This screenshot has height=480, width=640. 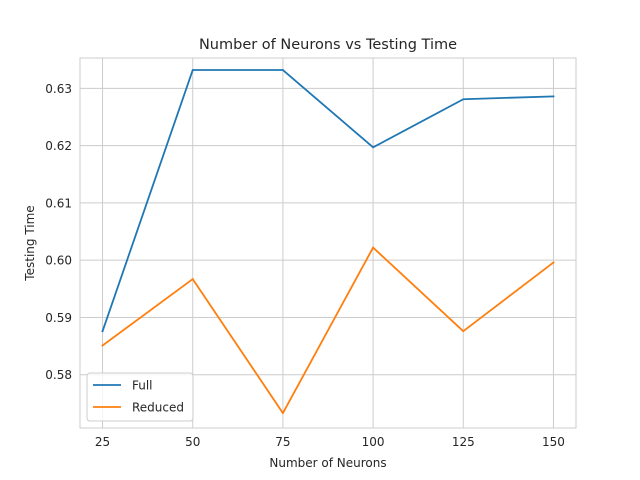 What do you see at coordinates (330, 442) in the screenshot?
I see `x-tick-labels: 25 50 75 100 125 150` at bounding box center [330, 442].